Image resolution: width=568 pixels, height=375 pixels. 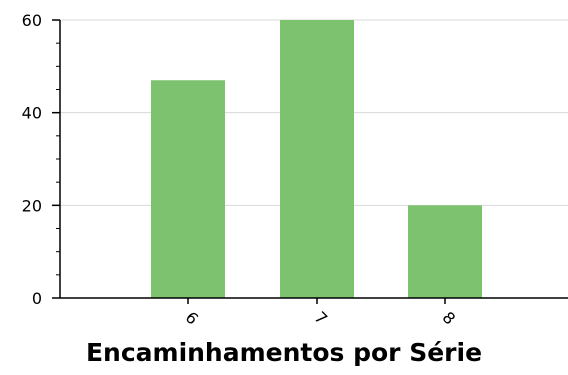 I want to click on x-tick-label: 8, so click(x=449, y=318).